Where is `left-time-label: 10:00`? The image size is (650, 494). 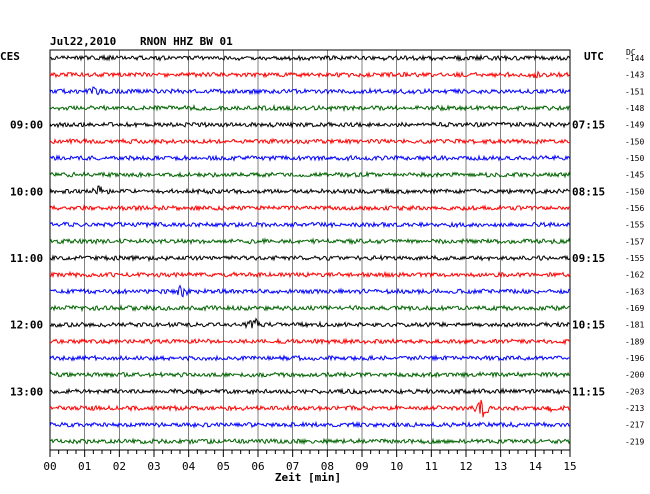
left-time-label: 10:00 is located at coordinates (26, 191).